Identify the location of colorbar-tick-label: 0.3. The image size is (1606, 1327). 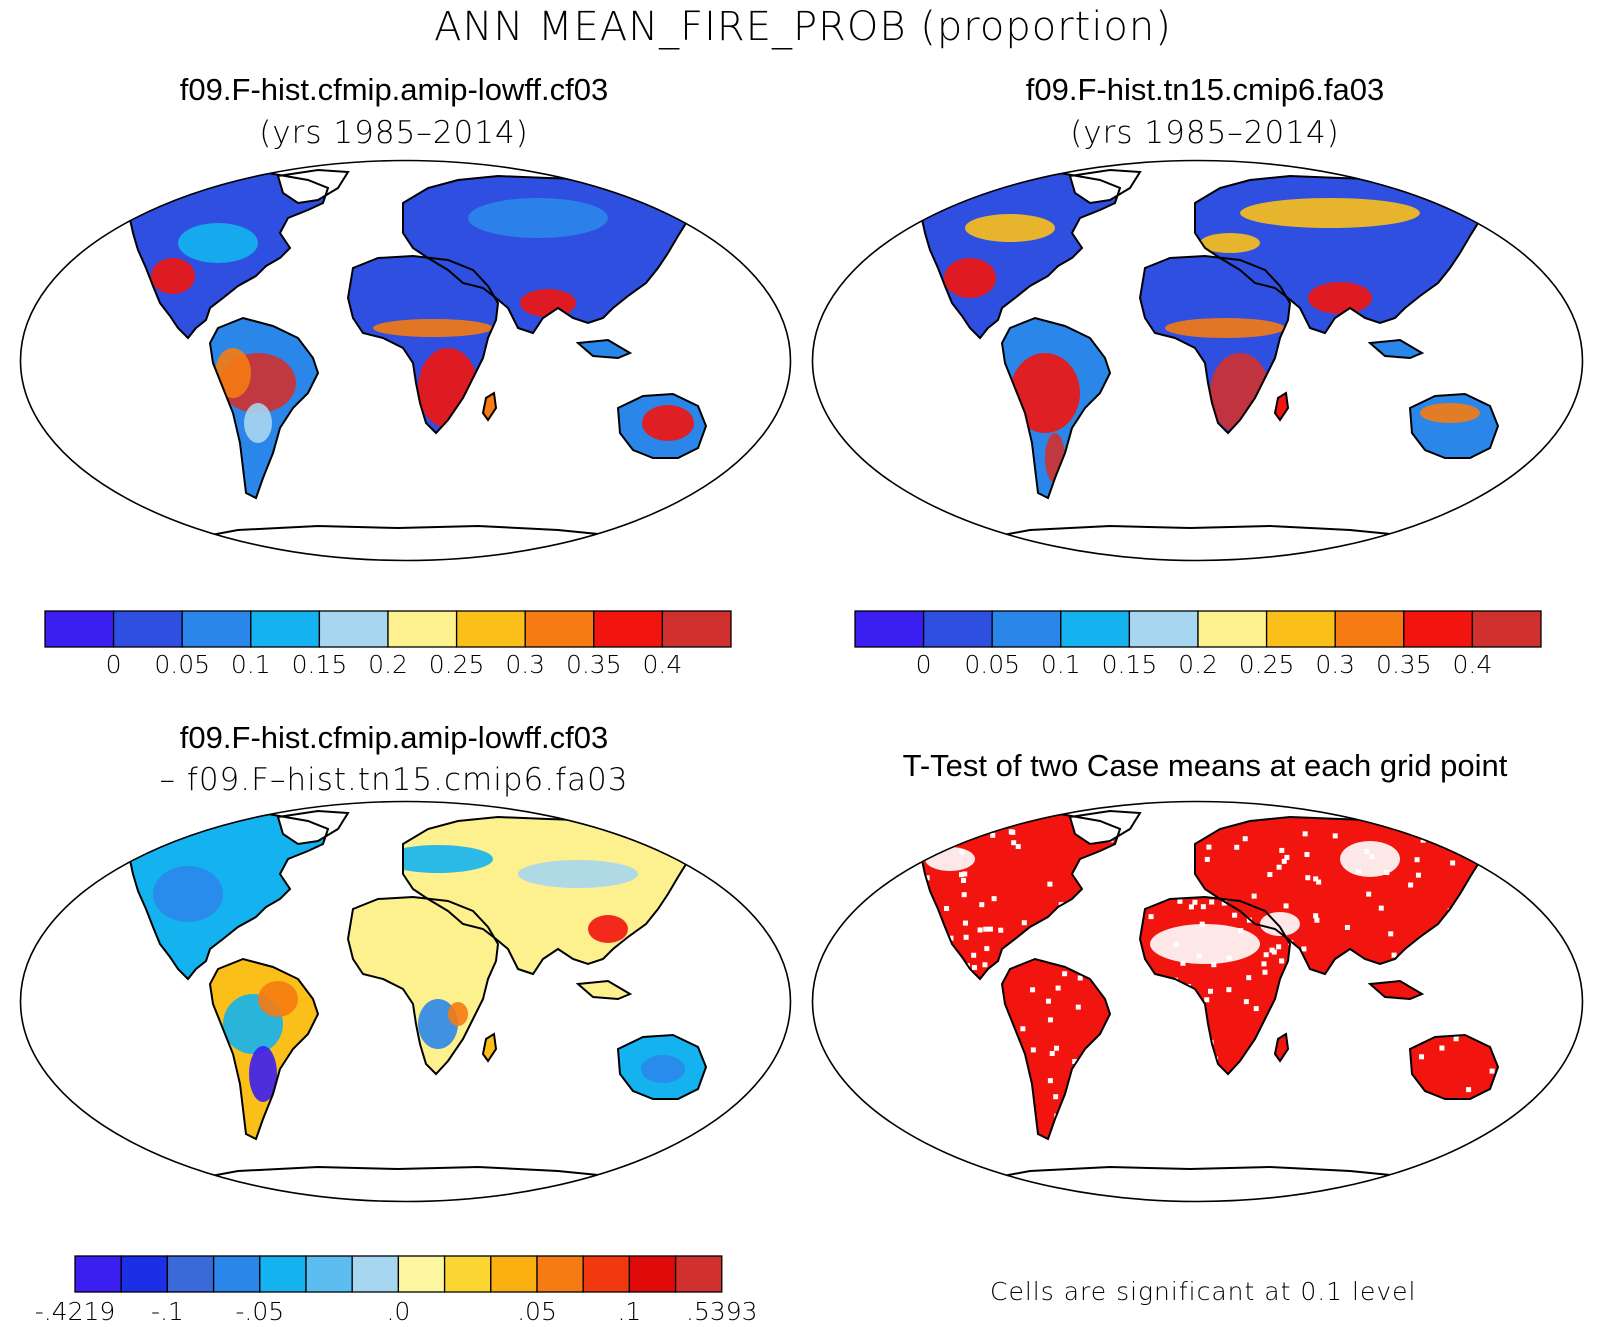
(525, 664).